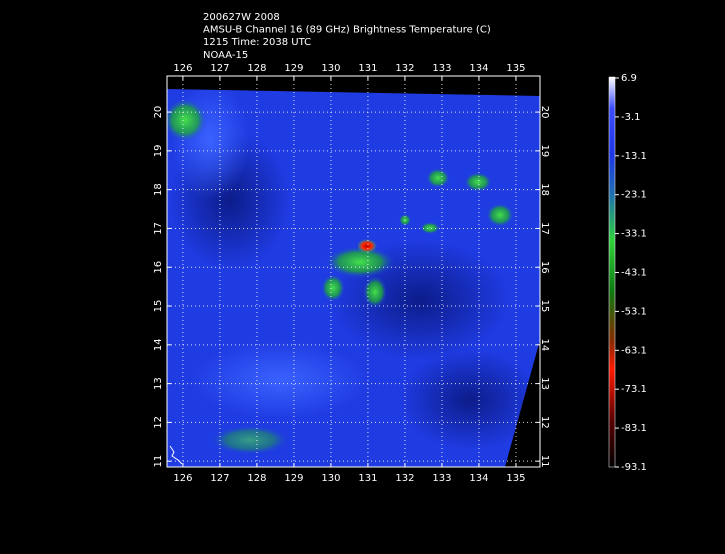  What do you see at coordinates (634, 195) in the screenshot?
I see `colorbar-label: -23.1` at bounding box center [634, 195].